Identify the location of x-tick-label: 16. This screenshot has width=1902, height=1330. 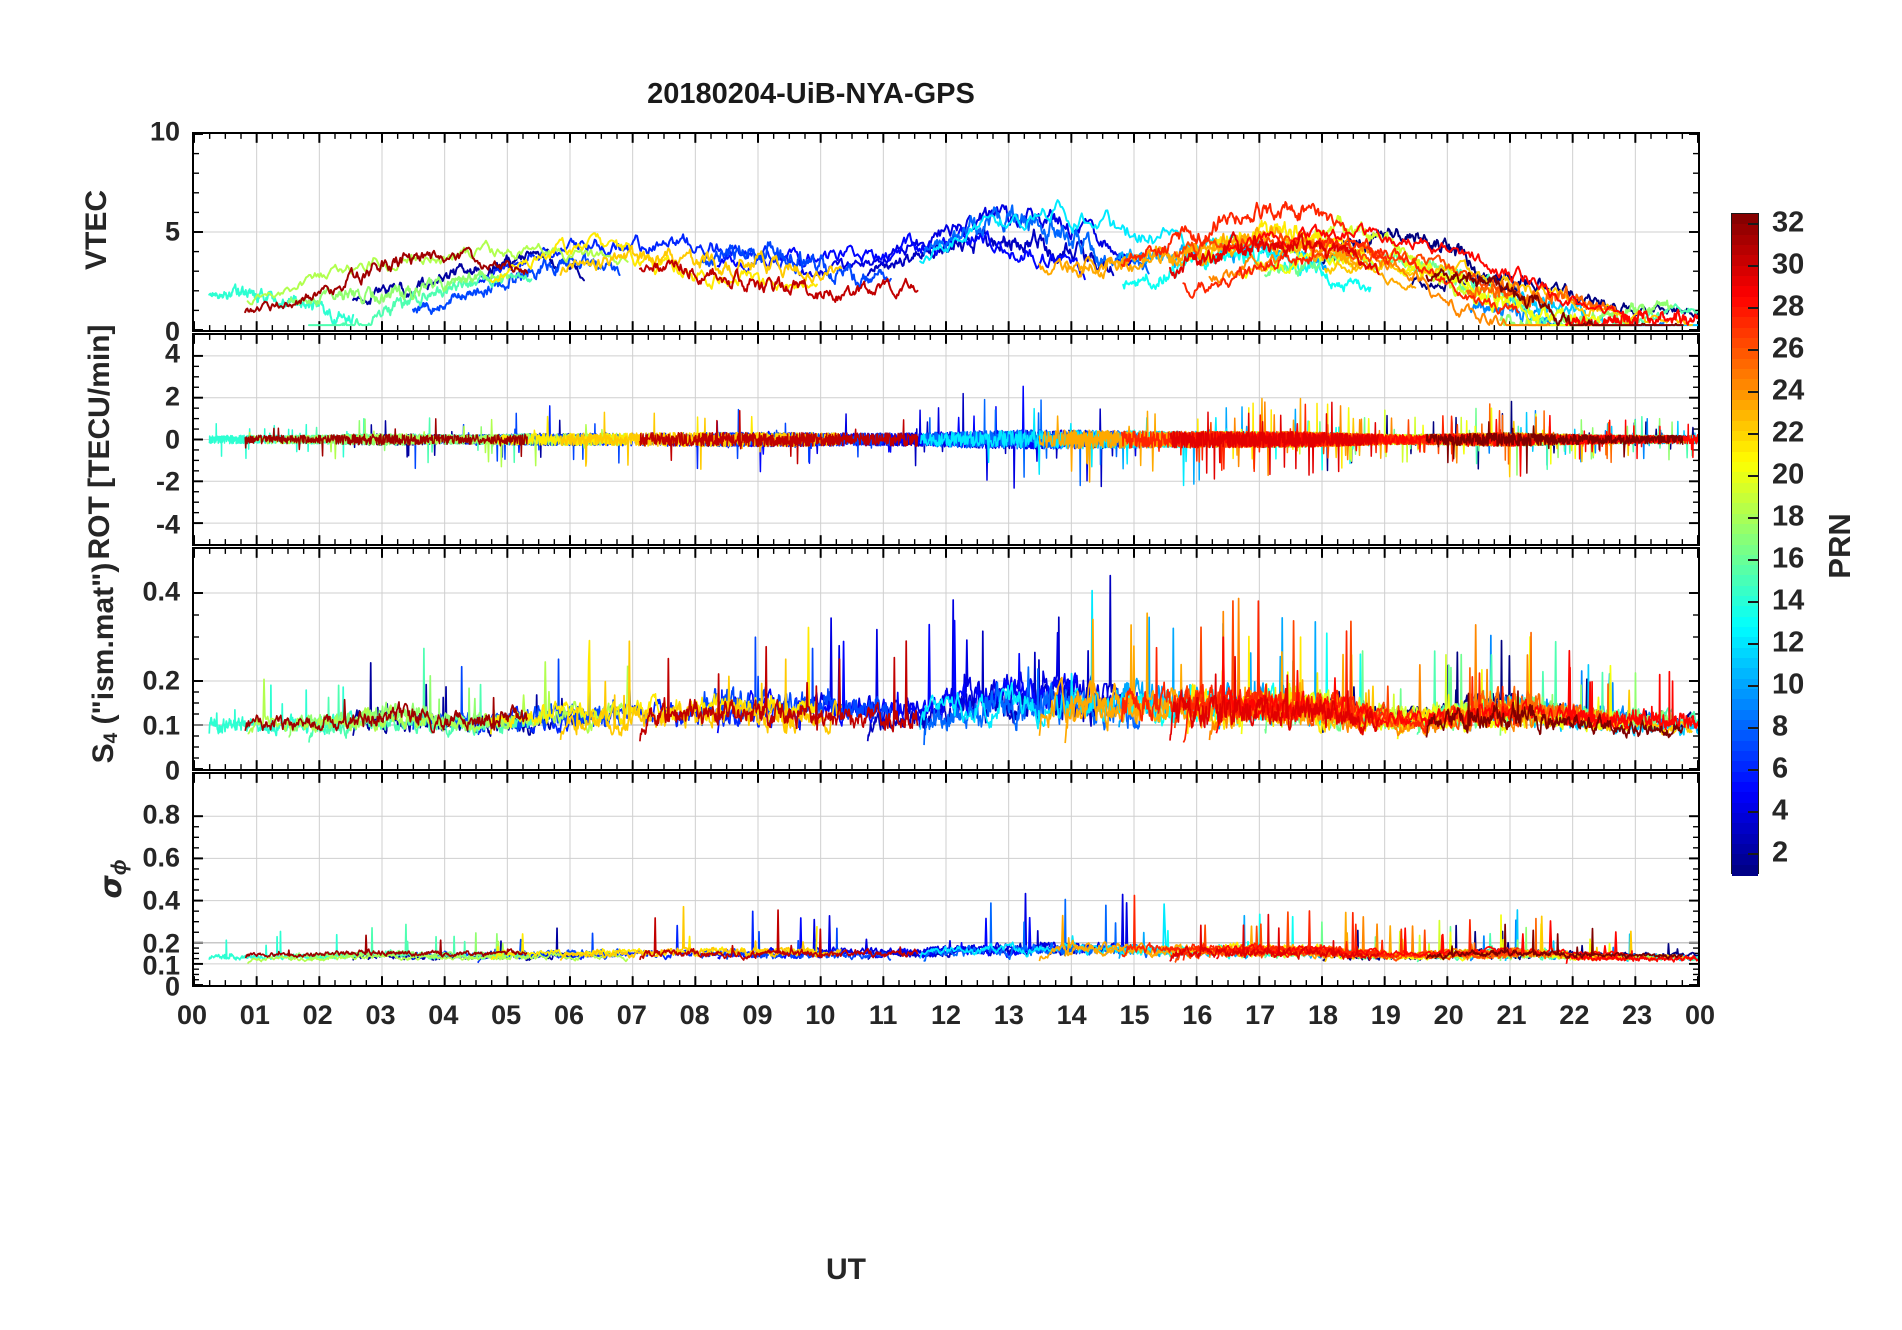
(1197, 1015).